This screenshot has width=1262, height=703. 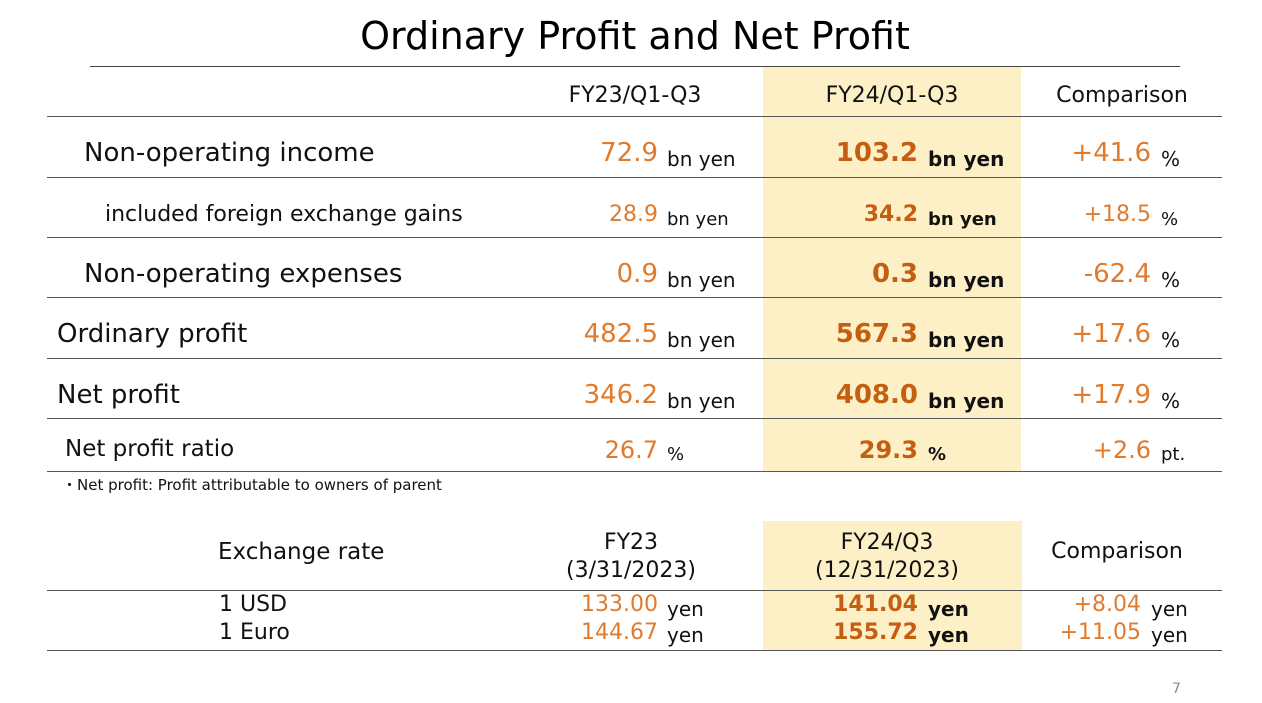 I want to click on fx-fy24-value: 141.04, so click(x=875, y=604).